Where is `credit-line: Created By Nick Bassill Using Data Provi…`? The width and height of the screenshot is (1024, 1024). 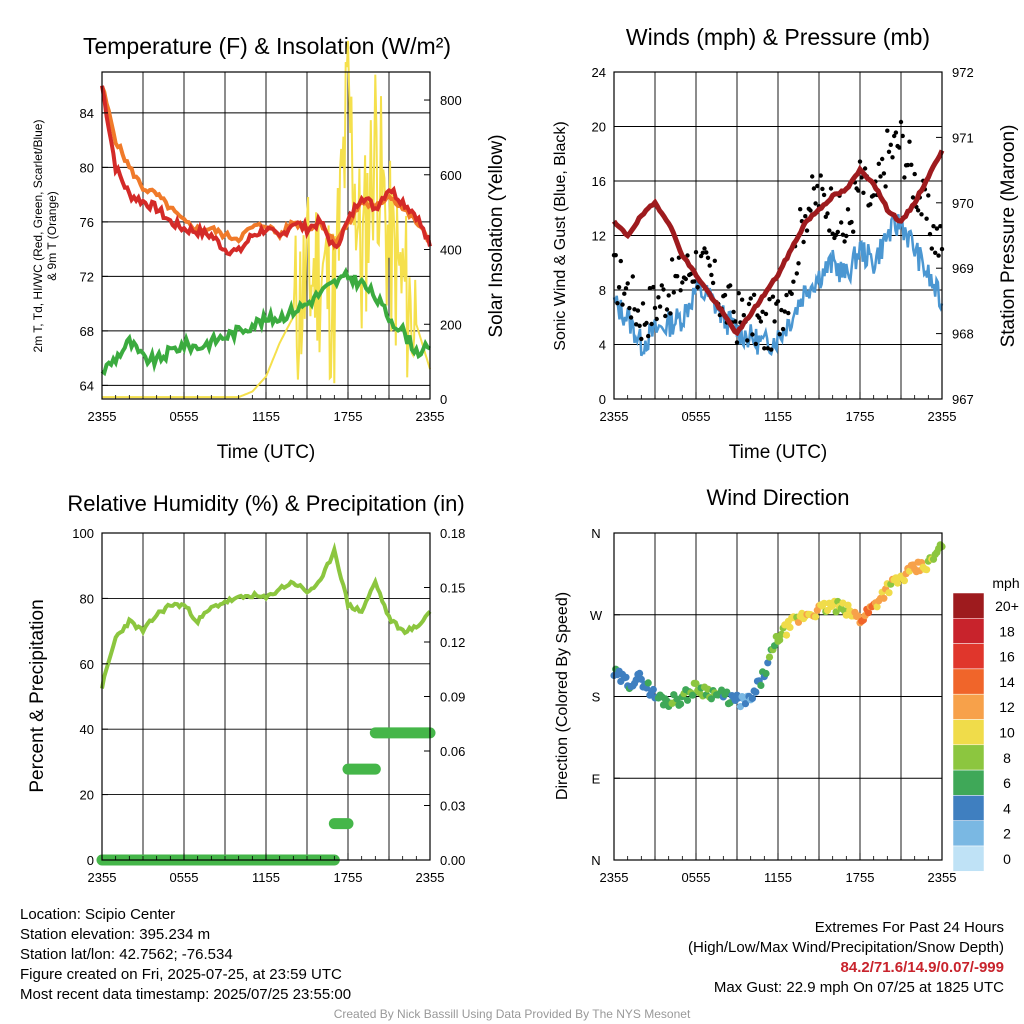 credit-line: Created By Nick Bassill Using Data Provi… is located at coordinates (512, 1014).